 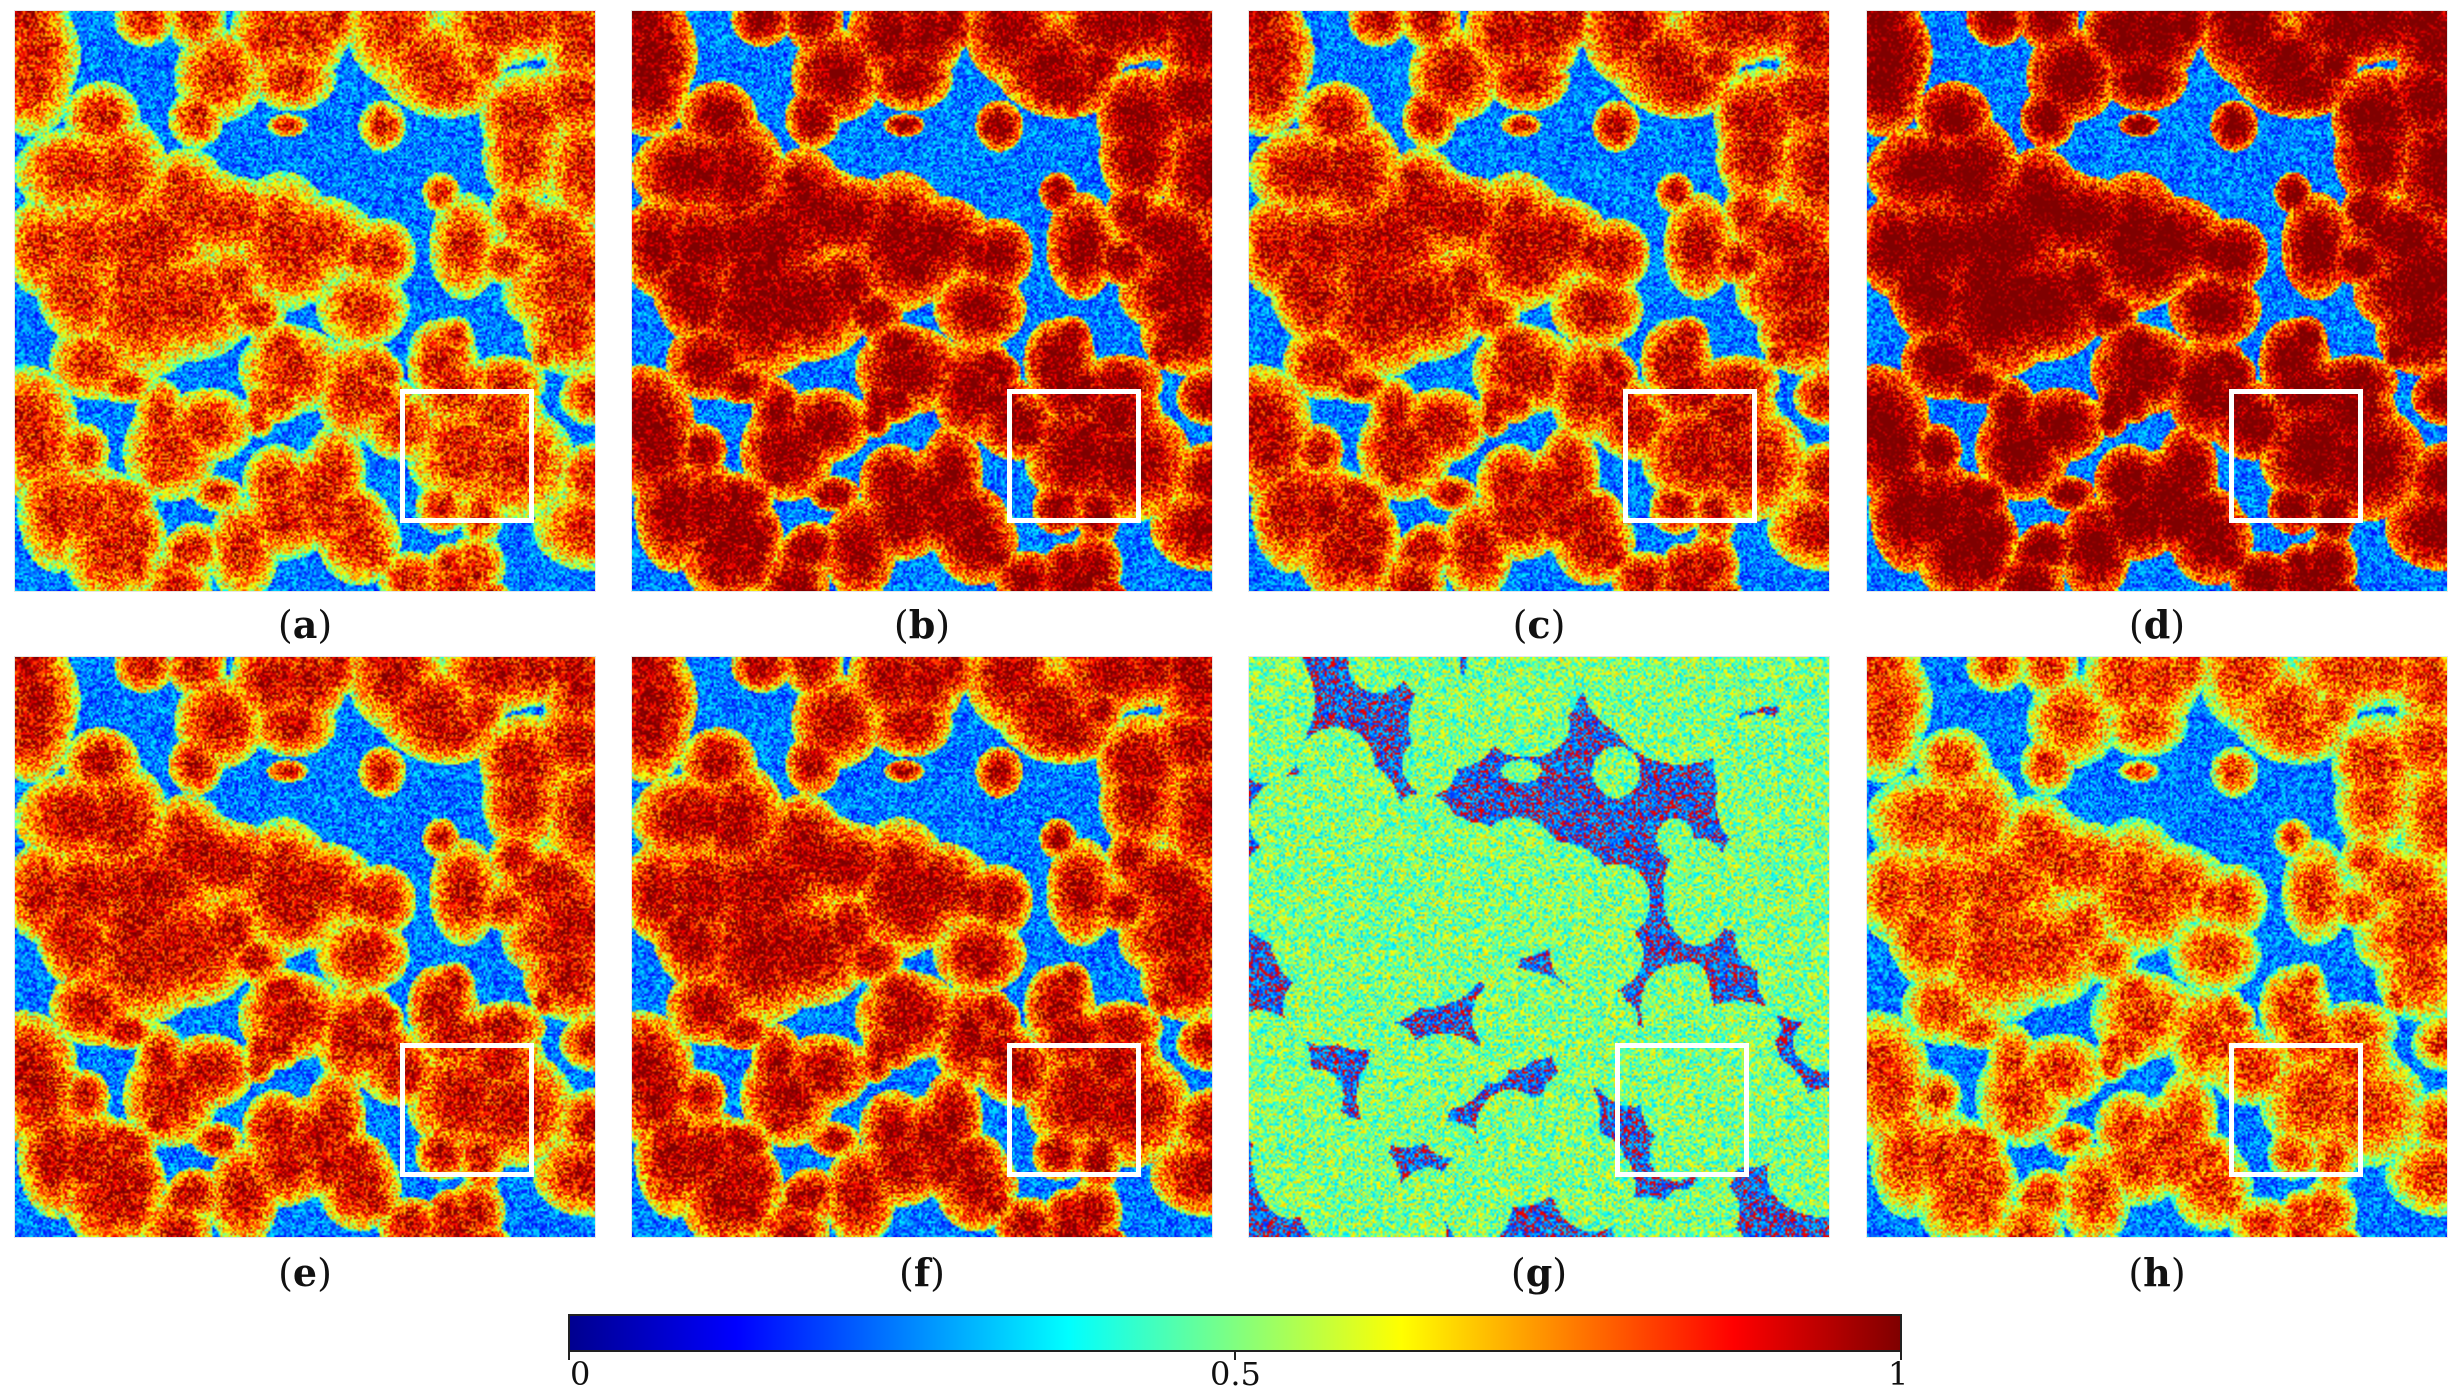 I want to click on panel-h-canvas, so click(x=2157, y=947).